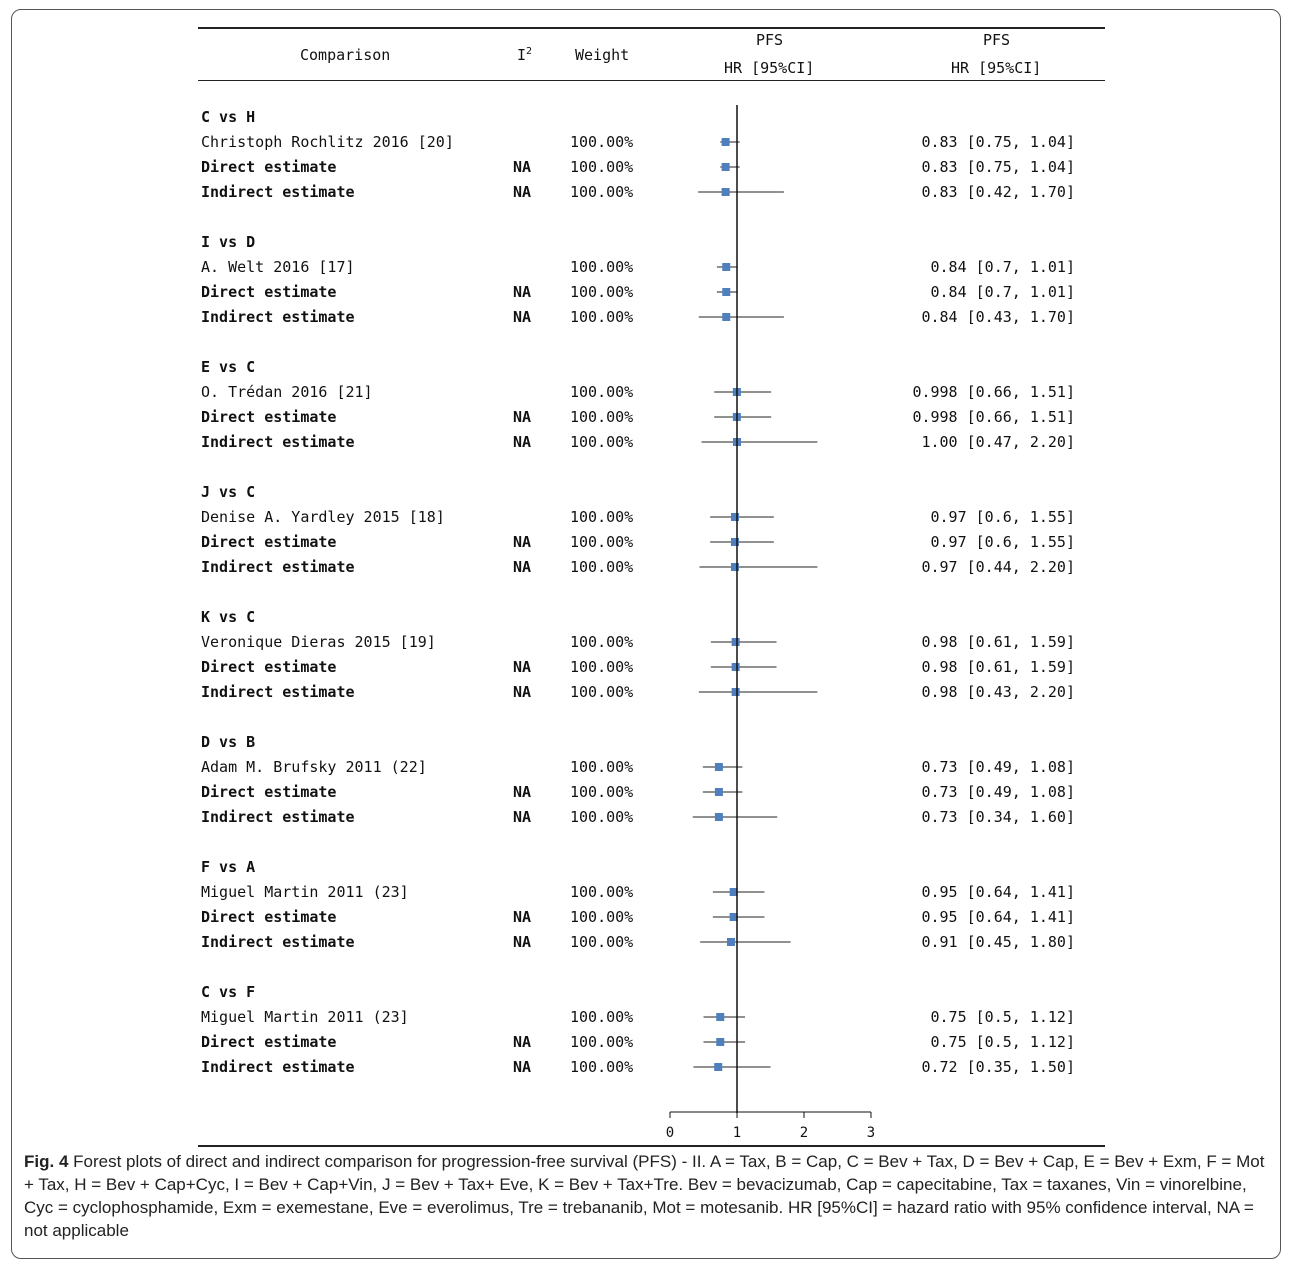 Image resolution: width=1295 pixels, height=1277 pixels. Describe the element at coordinates (997, 40) in the screenshot. I see `header-pfs-text-line1: PFS` at that location.